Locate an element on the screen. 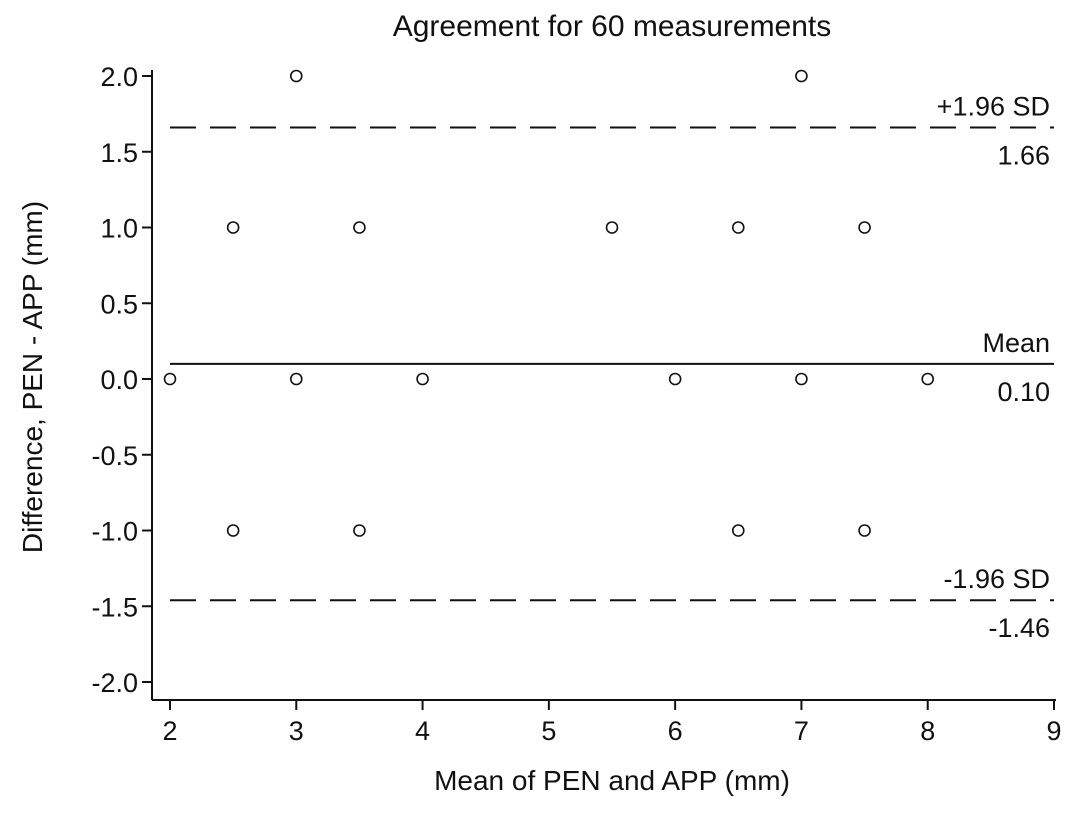  x-tick-label: 3 is located at coordinates (296, 731).